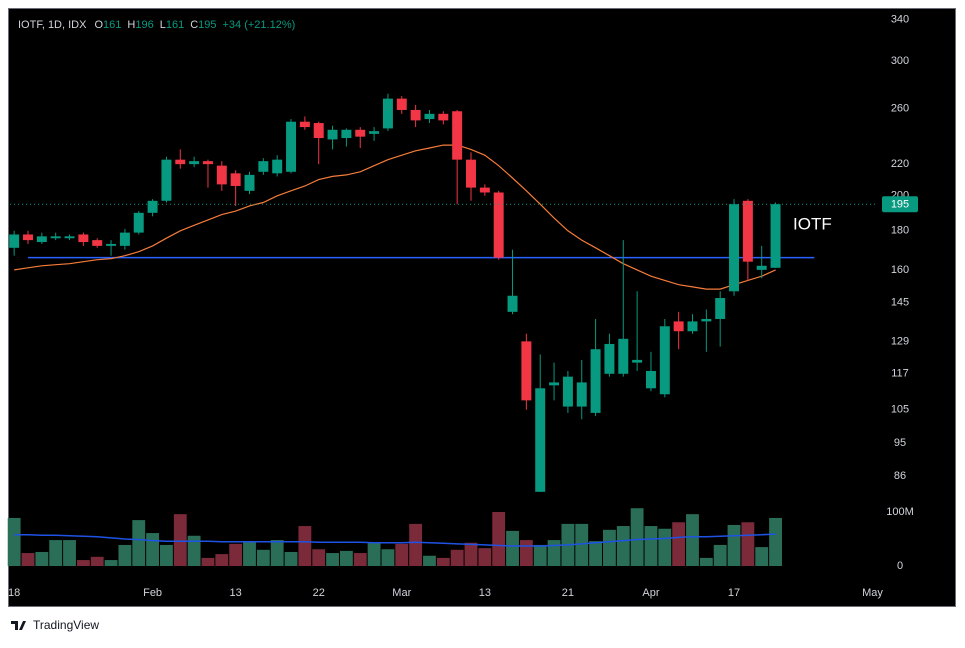 The width and height of the screenshot is (965, 648). Describe the element at coordinates (259, 25) in the screenshot. I see `change: +34 (+21.12%)` at that location.